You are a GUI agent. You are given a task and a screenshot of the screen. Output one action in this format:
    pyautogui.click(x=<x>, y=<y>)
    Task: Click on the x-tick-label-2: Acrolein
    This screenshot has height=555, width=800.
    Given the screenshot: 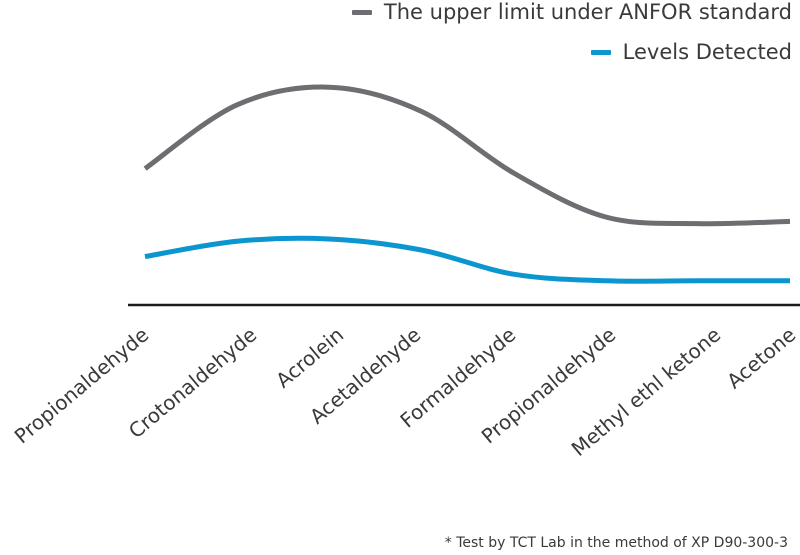 What is the action you would take?
    pyautogui.click(x=309, y=357)
    